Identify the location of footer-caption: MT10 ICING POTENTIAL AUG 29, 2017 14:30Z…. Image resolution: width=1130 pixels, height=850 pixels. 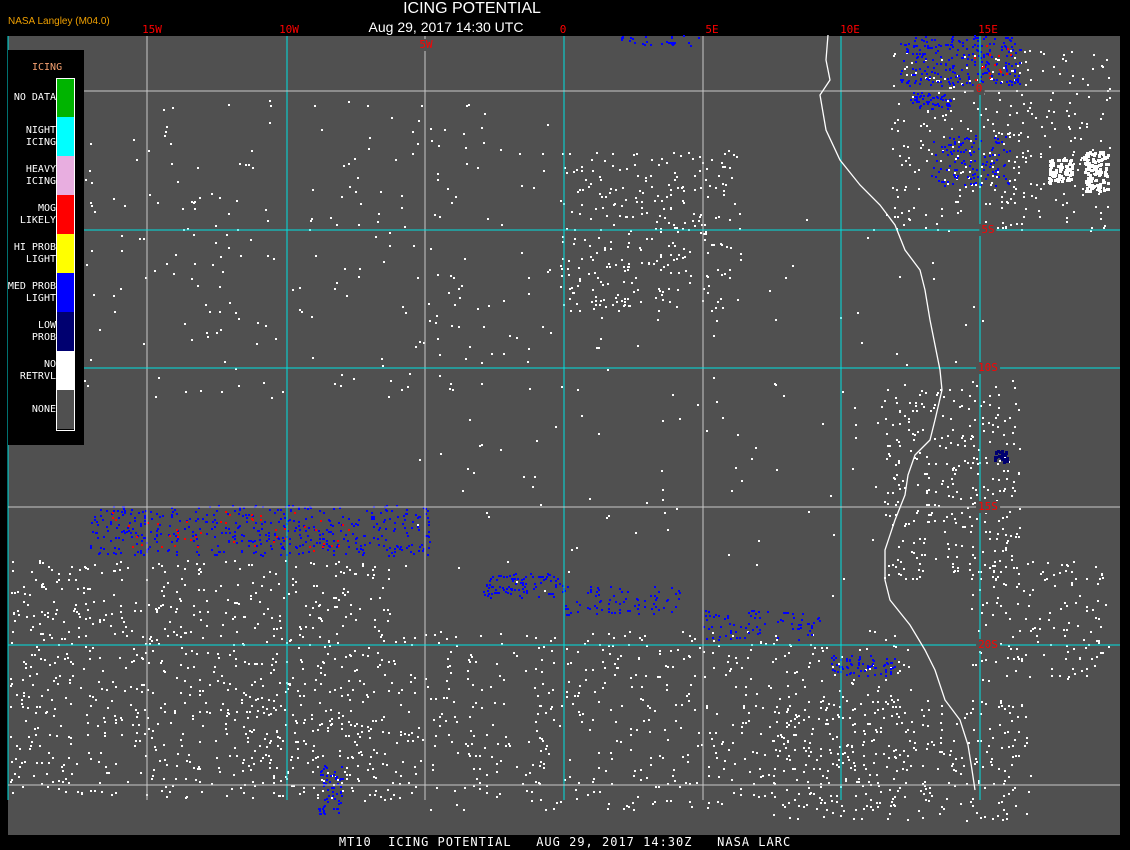
(565, 842).